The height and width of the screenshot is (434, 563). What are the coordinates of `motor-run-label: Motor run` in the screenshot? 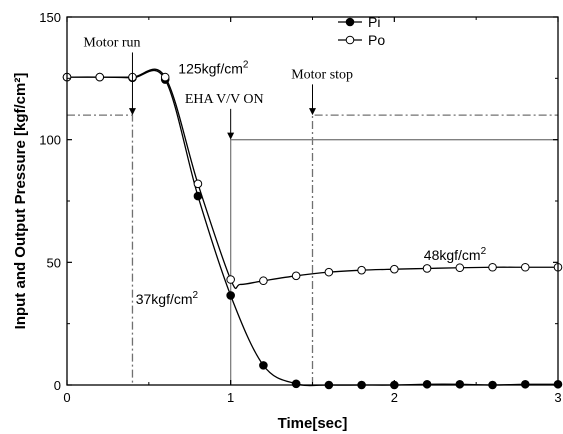 It's located at (111, 42).